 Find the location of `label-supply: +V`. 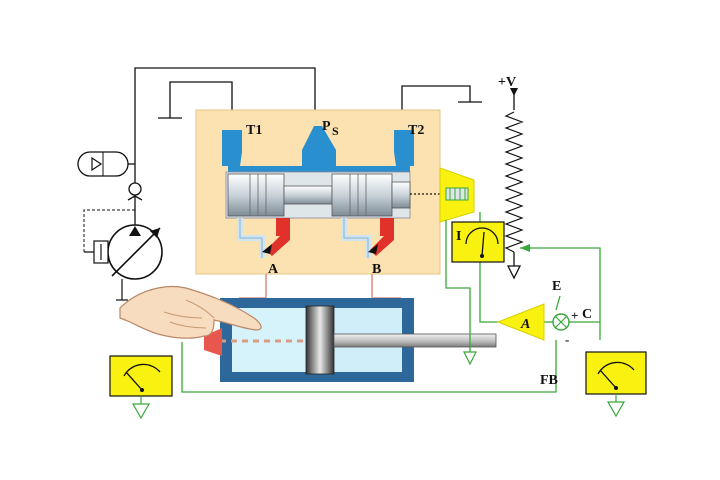

label-supply: +V is located at coordinates (507, 82).